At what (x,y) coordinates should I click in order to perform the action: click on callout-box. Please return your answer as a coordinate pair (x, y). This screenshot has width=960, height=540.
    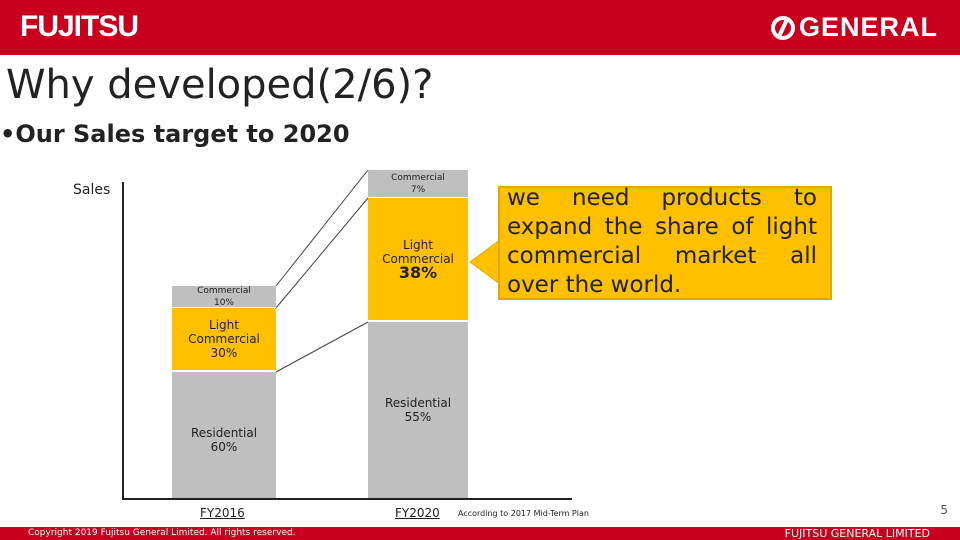
    Looking at the image, I should click on (665, 243).